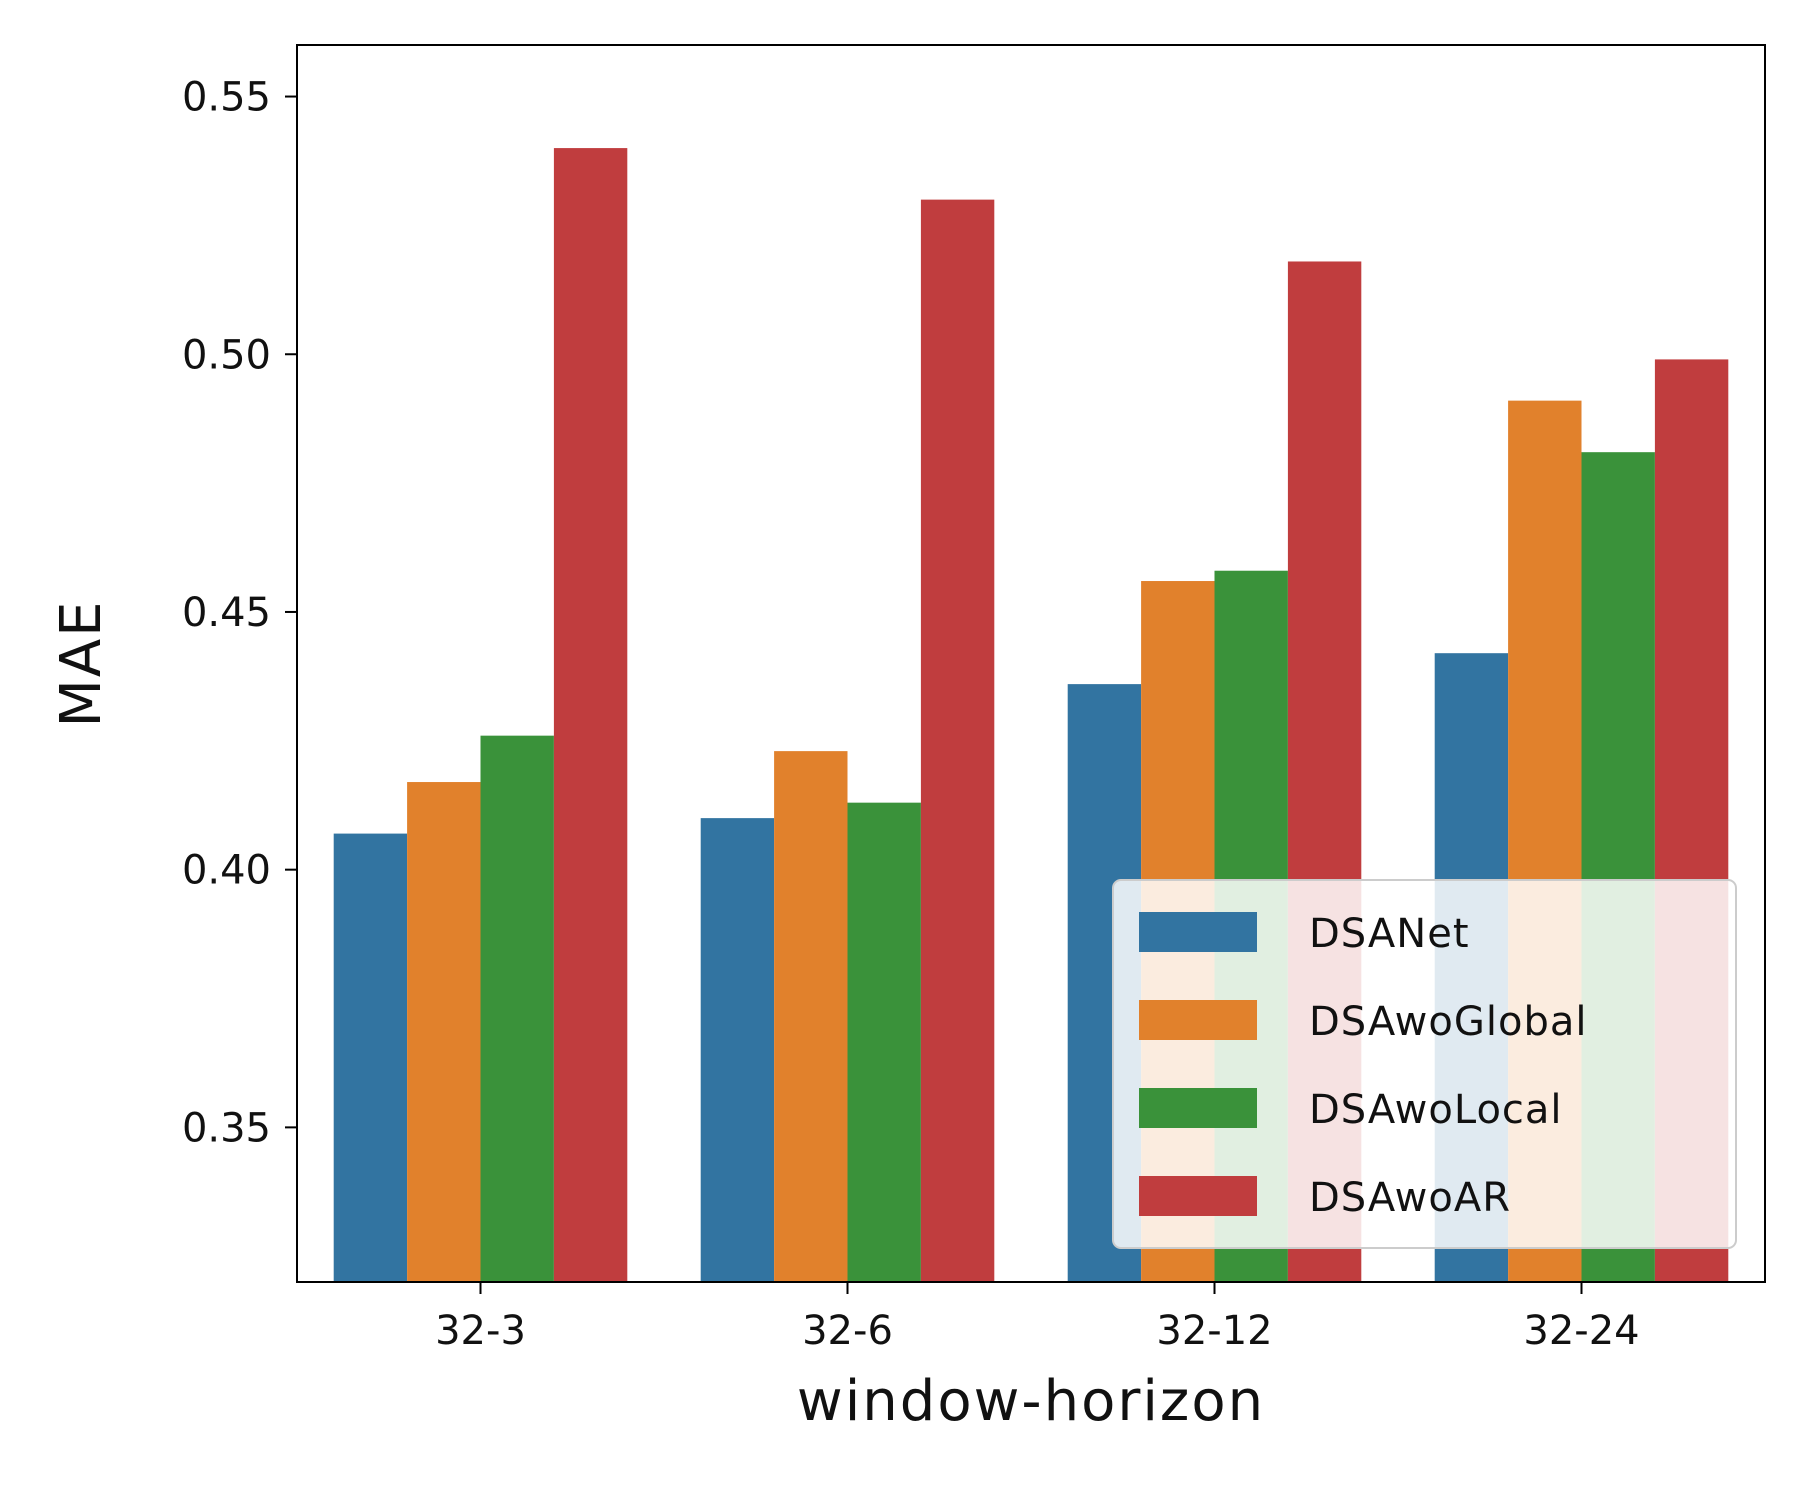 The height and width of the screenshot is (1500, 1800). I want to click on x-tick-label: 32-3, so click(480, 1331).